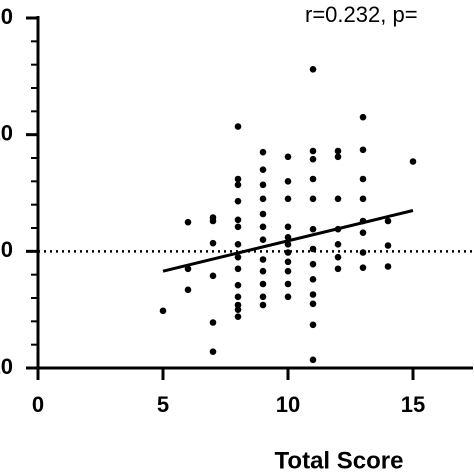 Image resolution: width=474 pixels, height=474 pixels. I want to click on x-tick-label: 0, so click(38, 404).